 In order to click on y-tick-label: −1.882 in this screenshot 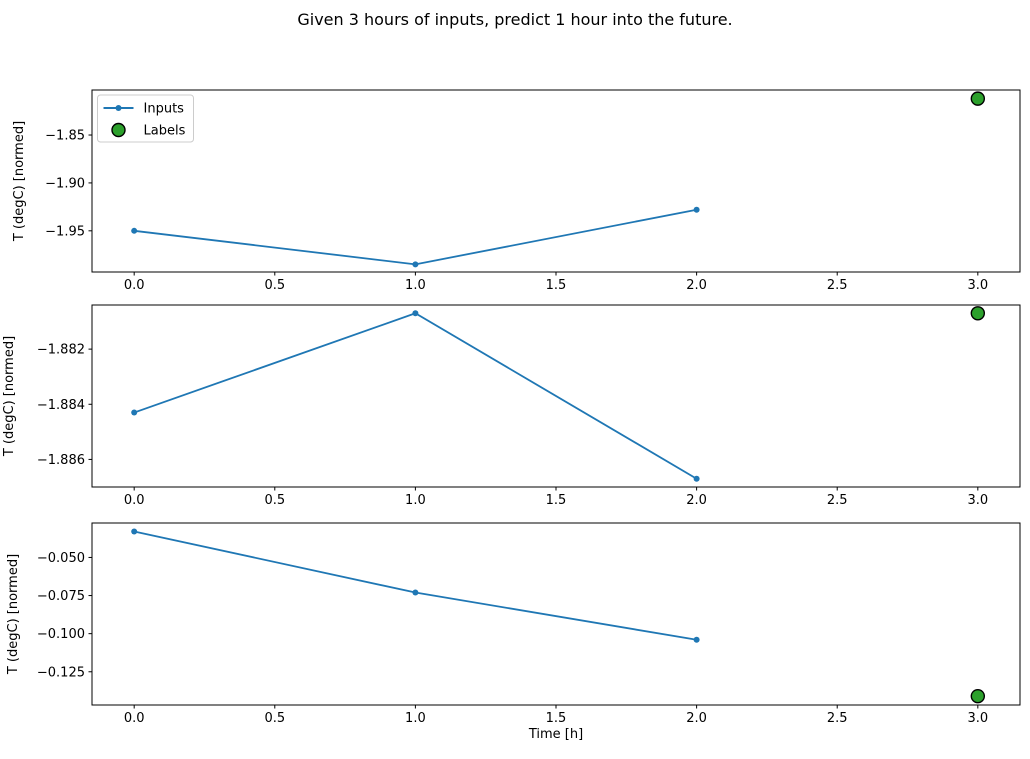, I will do `click(61, 350)`.